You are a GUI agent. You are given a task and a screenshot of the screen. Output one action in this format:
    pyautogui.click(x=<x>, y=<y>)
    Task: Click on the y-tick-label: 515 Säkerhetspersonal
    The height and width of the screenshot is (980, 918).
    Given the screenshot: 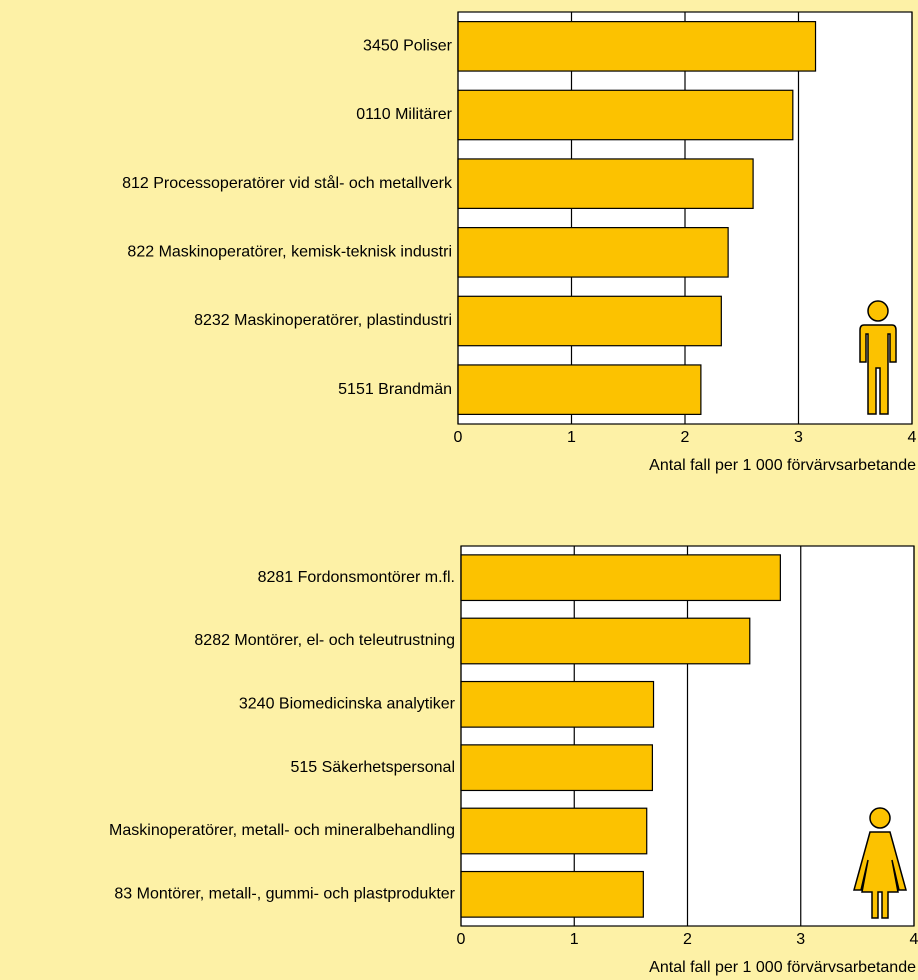 What is the action you would take?
    pyautogui.click(x=372, y=767)
    